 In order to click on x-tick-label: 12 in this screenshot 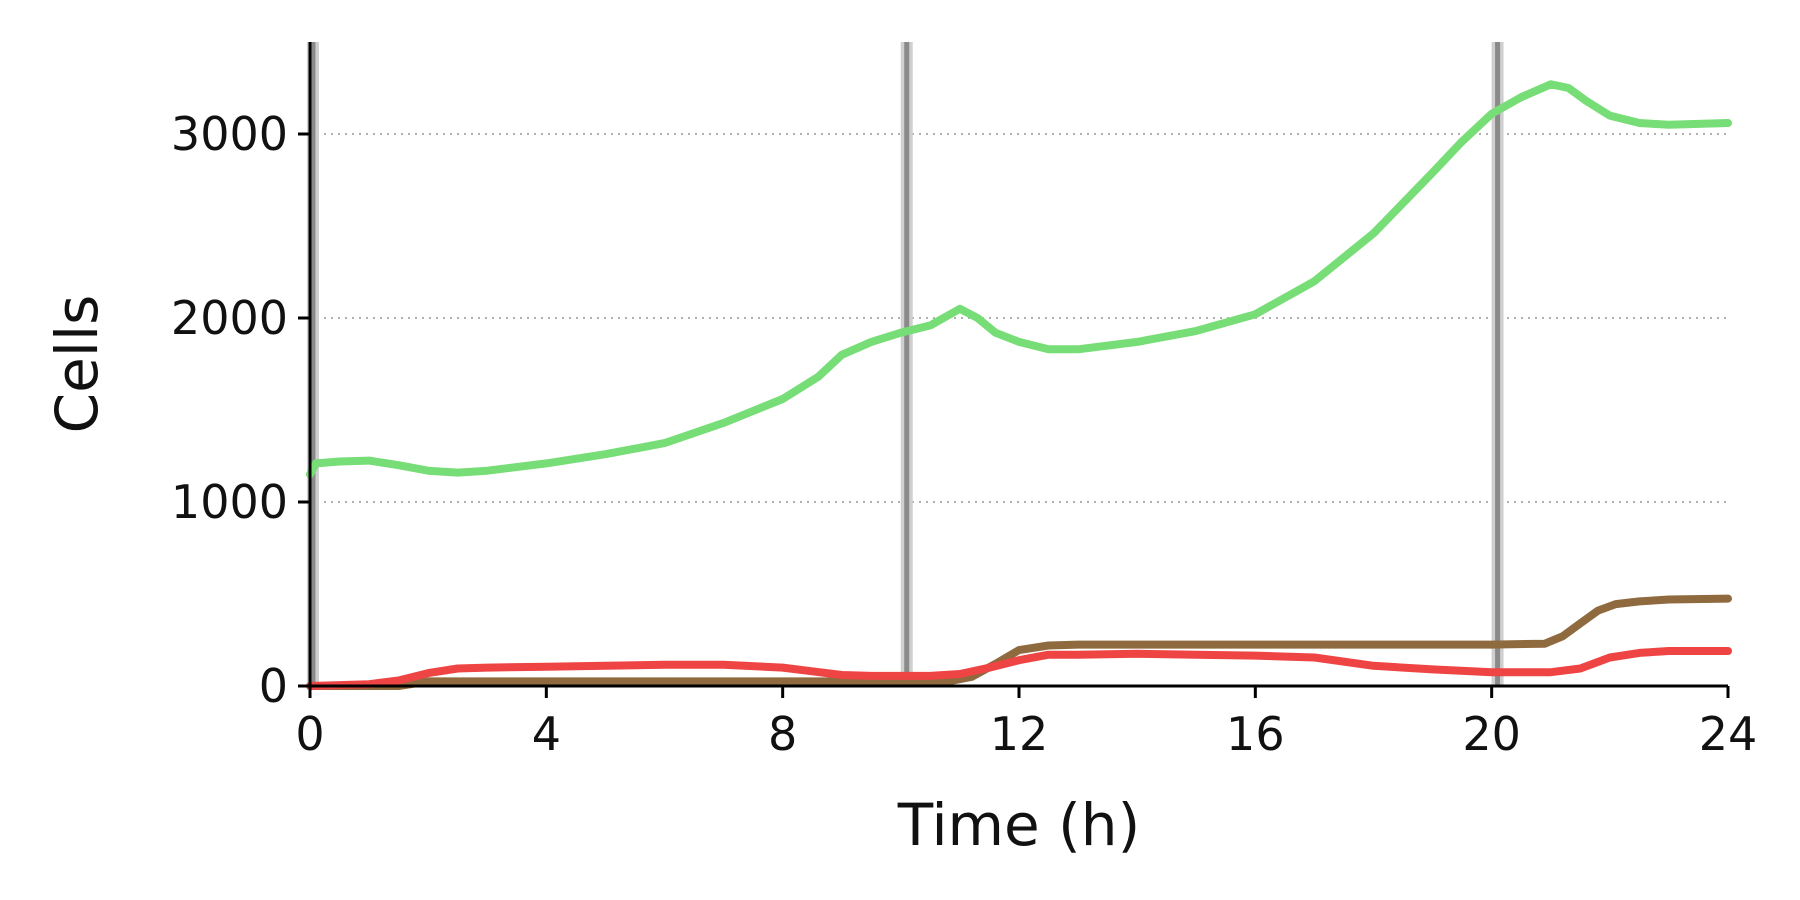, I will do `click(1019, 734)`.